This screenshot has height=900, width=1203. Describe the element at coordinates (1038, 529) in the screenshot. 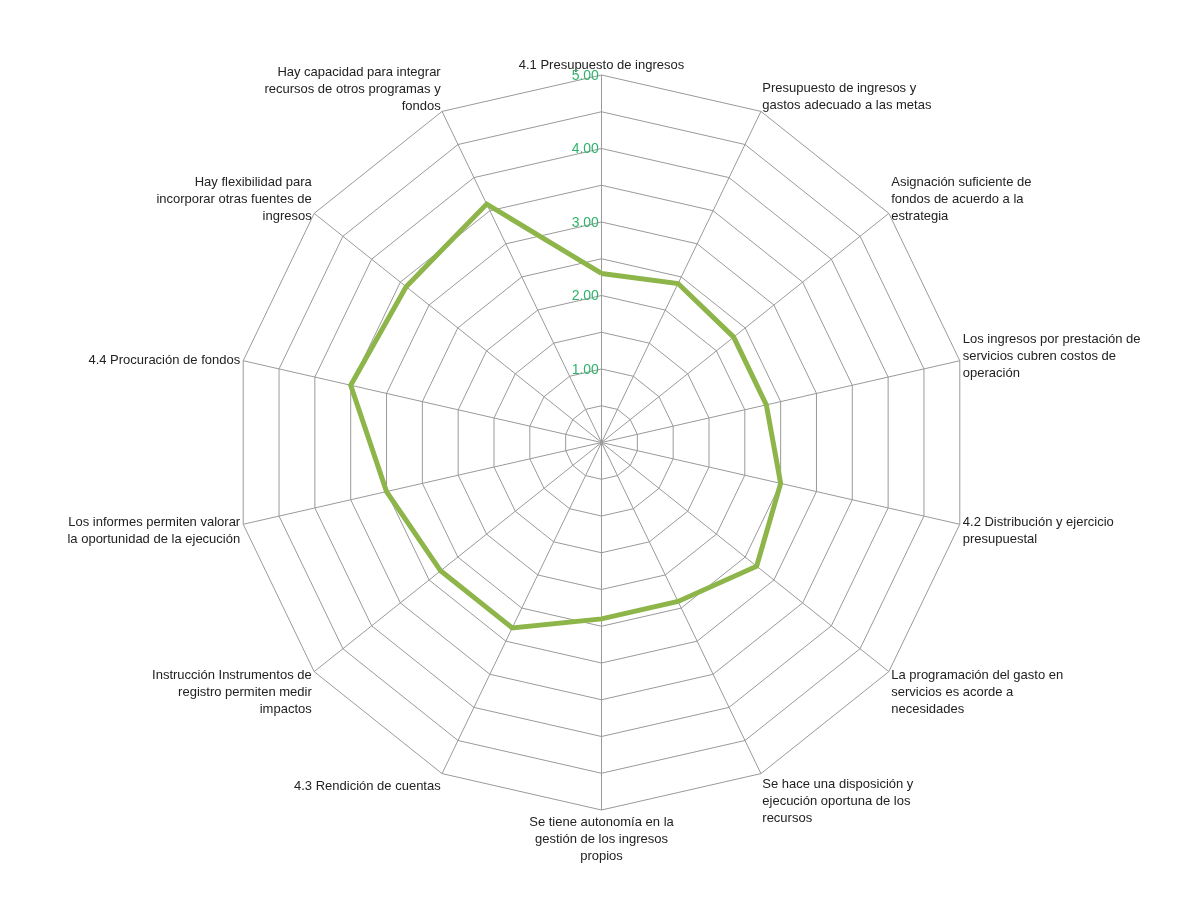

I see `spoke-label: 4.2 Distribución y ejercicio presupuestal` at that location.